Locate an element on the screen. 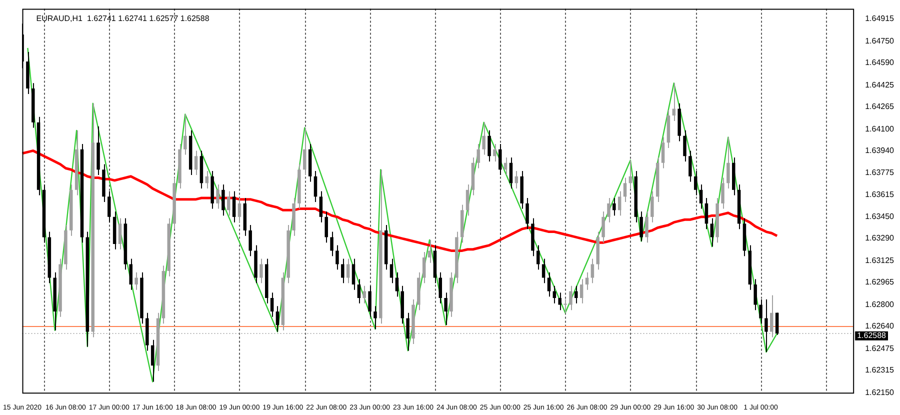 This screenshot has width=900, height=415. y-tick-label: 1.62800 is located at coordinates (880, 304).